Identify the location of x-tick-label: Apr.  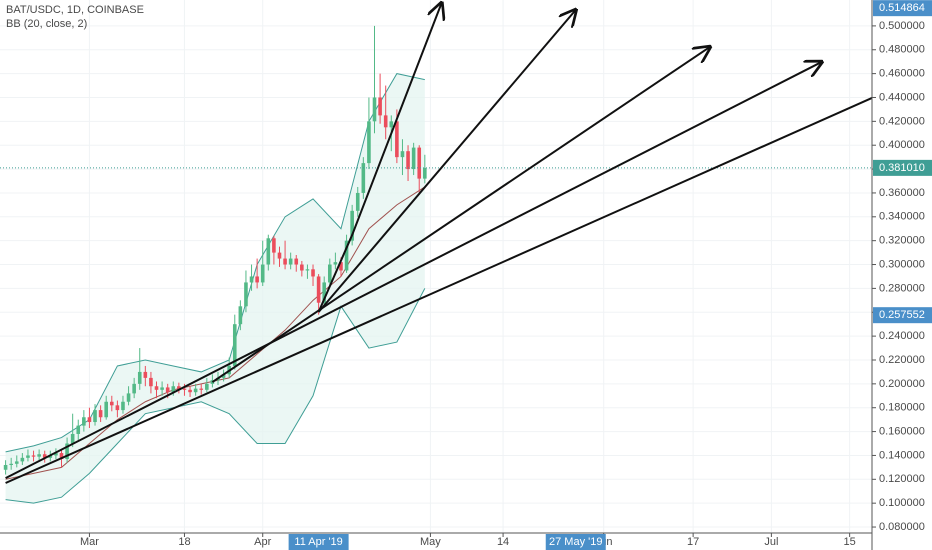
(262, 542).